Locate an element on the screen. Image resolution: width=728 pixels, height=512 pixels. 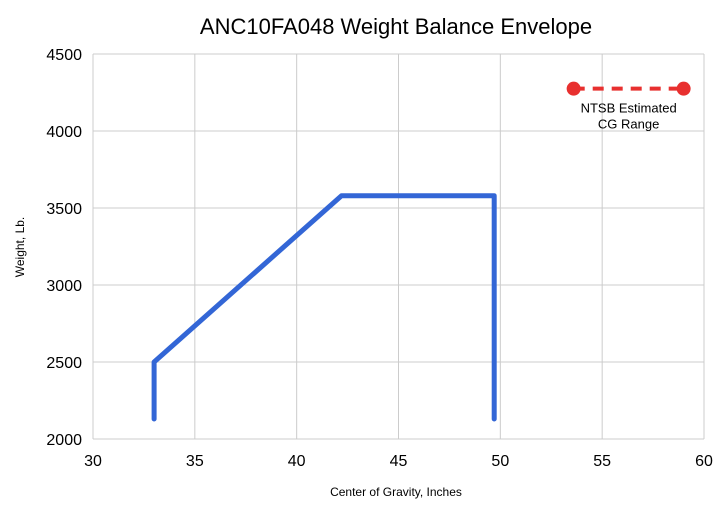
annotation-text: CG Range is located at coordinates (628, 124).